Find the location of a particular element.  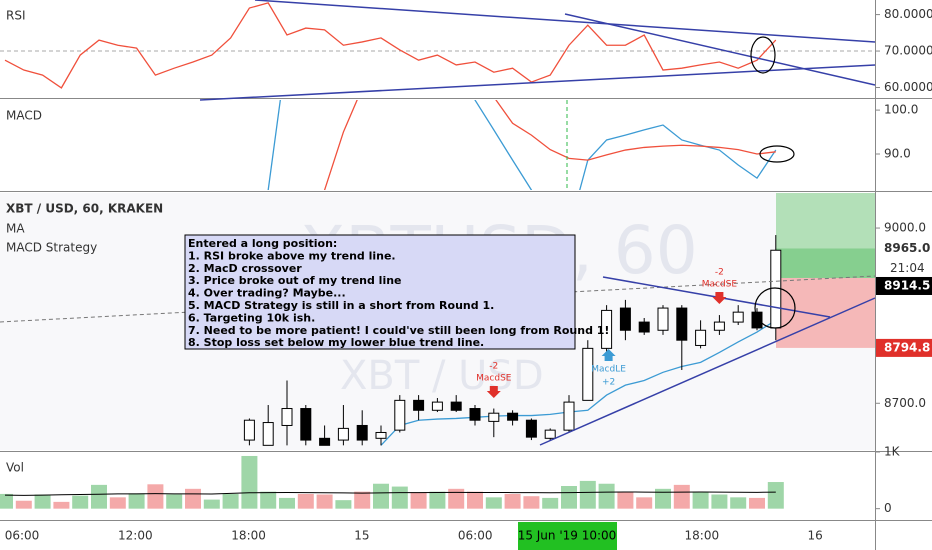

y-tick-label: 1K is located at coordinates (892, 452).